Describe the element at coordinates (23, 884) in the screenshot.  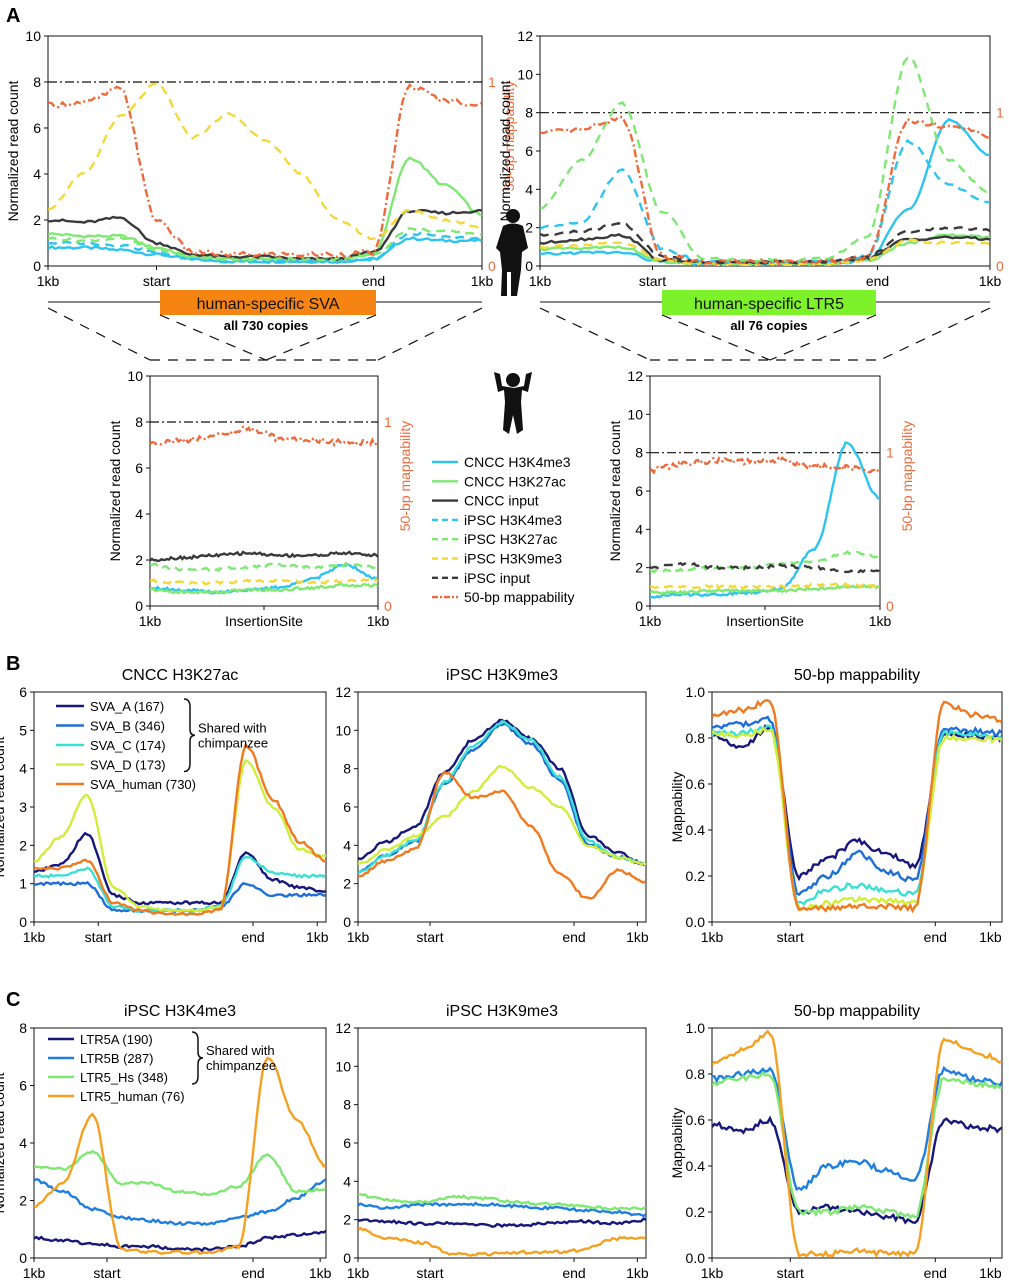
I see `y-tick-label: 1` at that location.